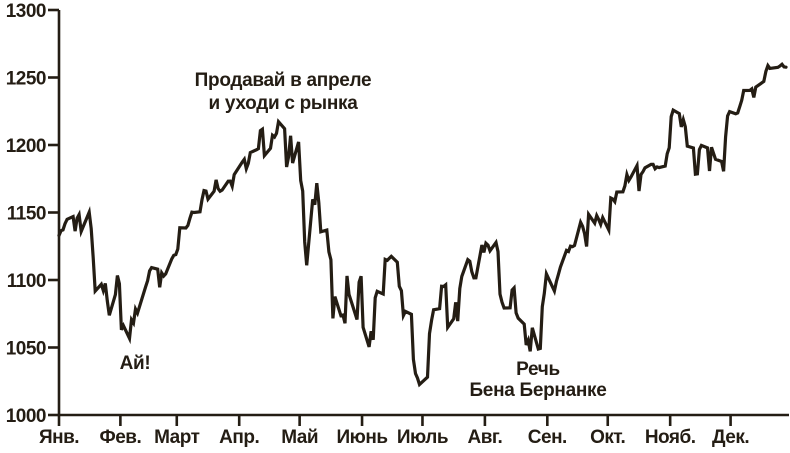 Image resolution: width=790 pixels, height=453 pixels. What do you see at coordinates (26, 146) in the screenshot?
I see `y-tick-label-1200: 1200` at bounding box center [26, 146].